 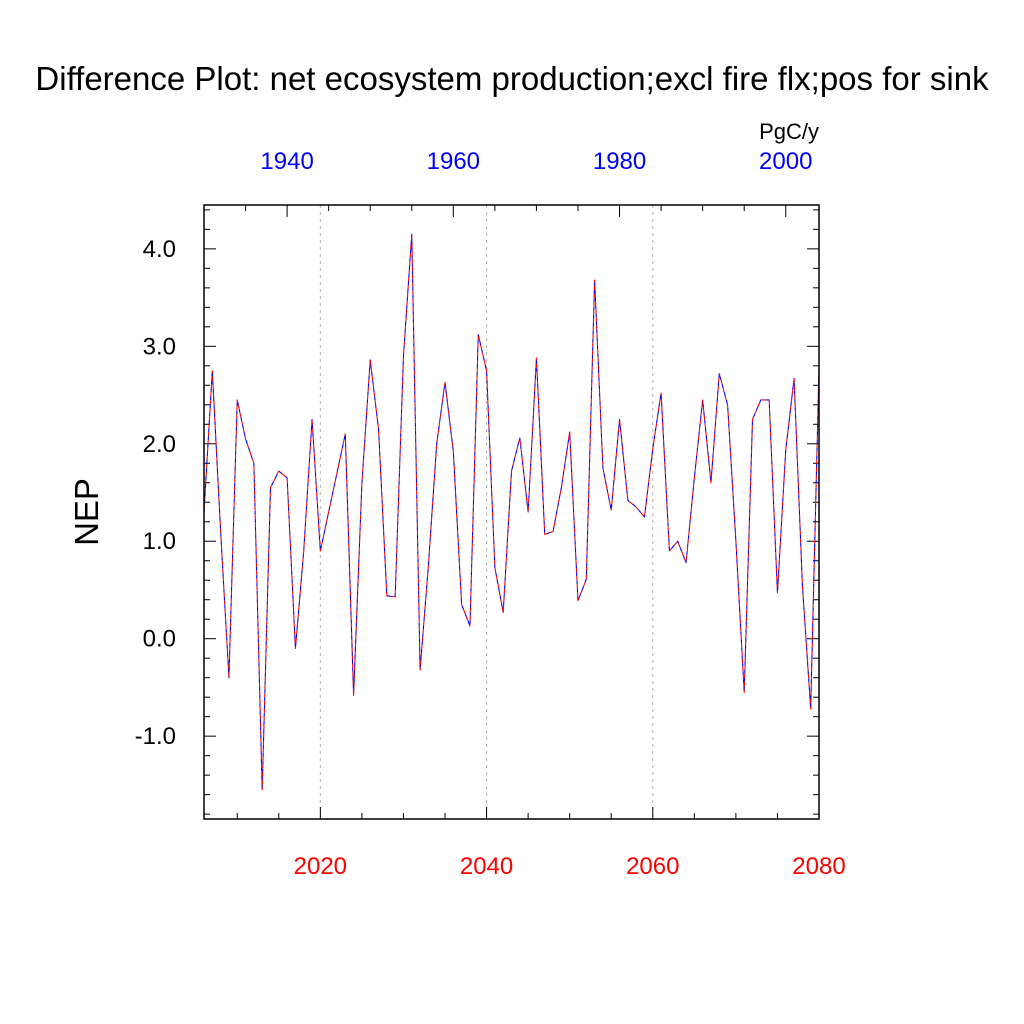 What do you see at coordinates (785, 161) in the screenshot?
I see `x-top-tick-label: 2000` at bounding box center [785, 161].